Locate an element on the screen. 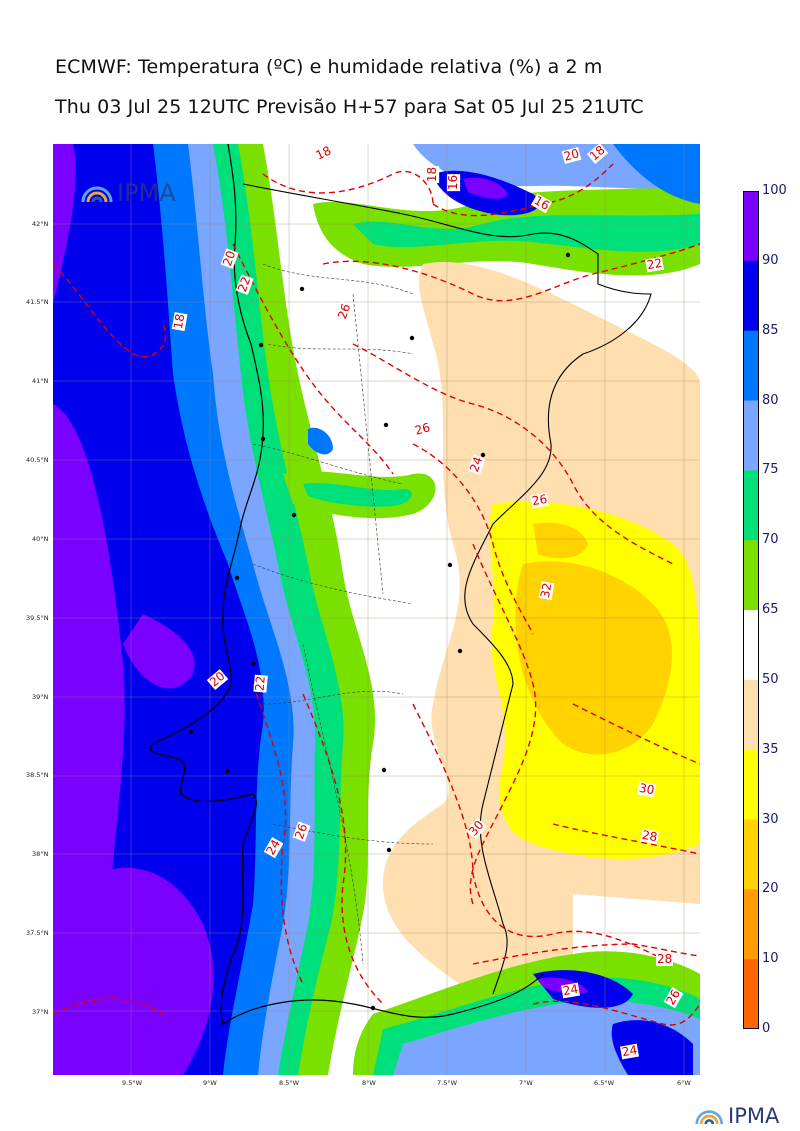 The width and height of the screenshot is (800, 1131). ipma-footer-logo: IPMA is located at coordinates (737, 1116).